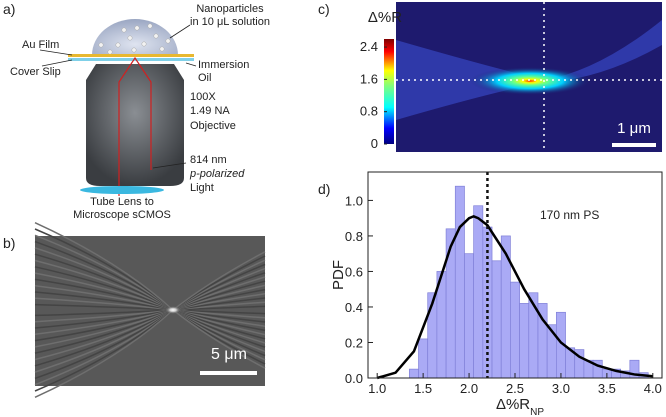 This screenshot has height=417, width=666. What do you see at coordinates (217, 174) in the screenshot?
I see `label: p-polarized` at bounding box center [217, 174].